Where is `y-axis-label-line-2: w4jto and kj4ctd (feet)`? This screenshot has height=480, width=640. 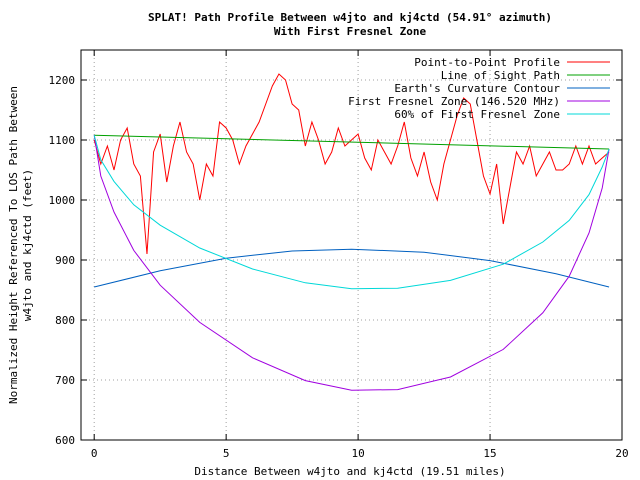
y-axis-label-line-2: w4jto and kj4ctd (feet) is located at coordinates (27, 245).